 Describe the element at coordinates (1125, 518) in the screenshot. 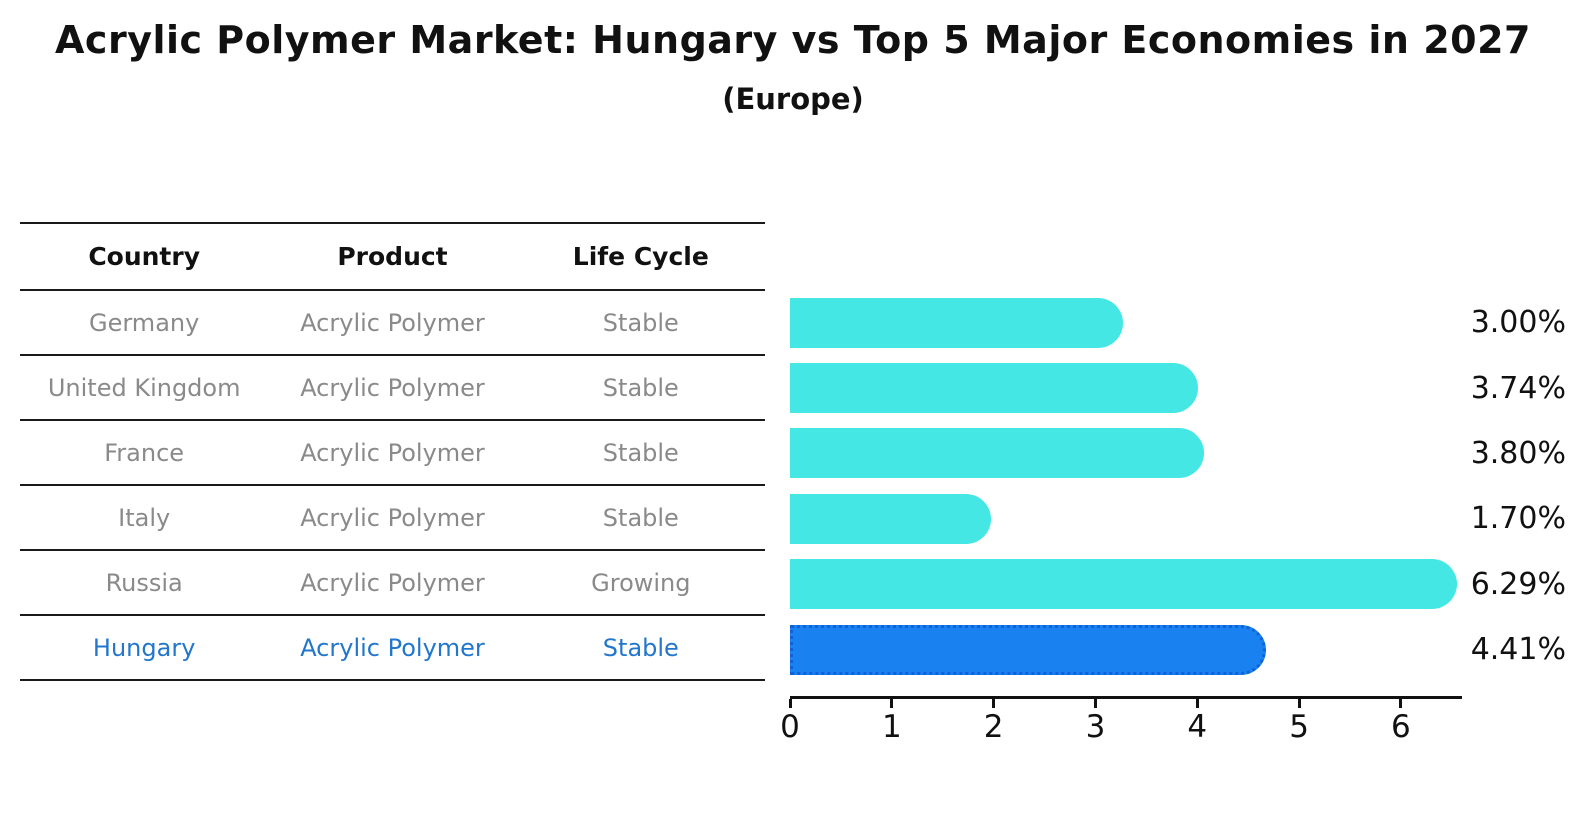

I see `bar-row-italy` at that location.